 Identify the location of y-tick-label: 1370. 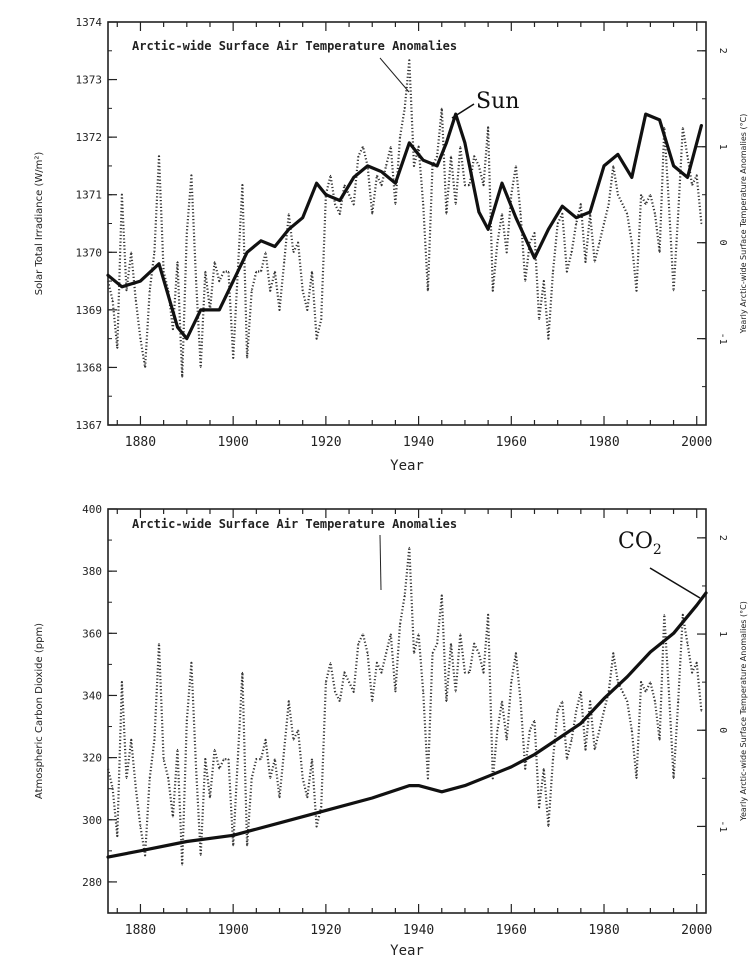
(89, 252).